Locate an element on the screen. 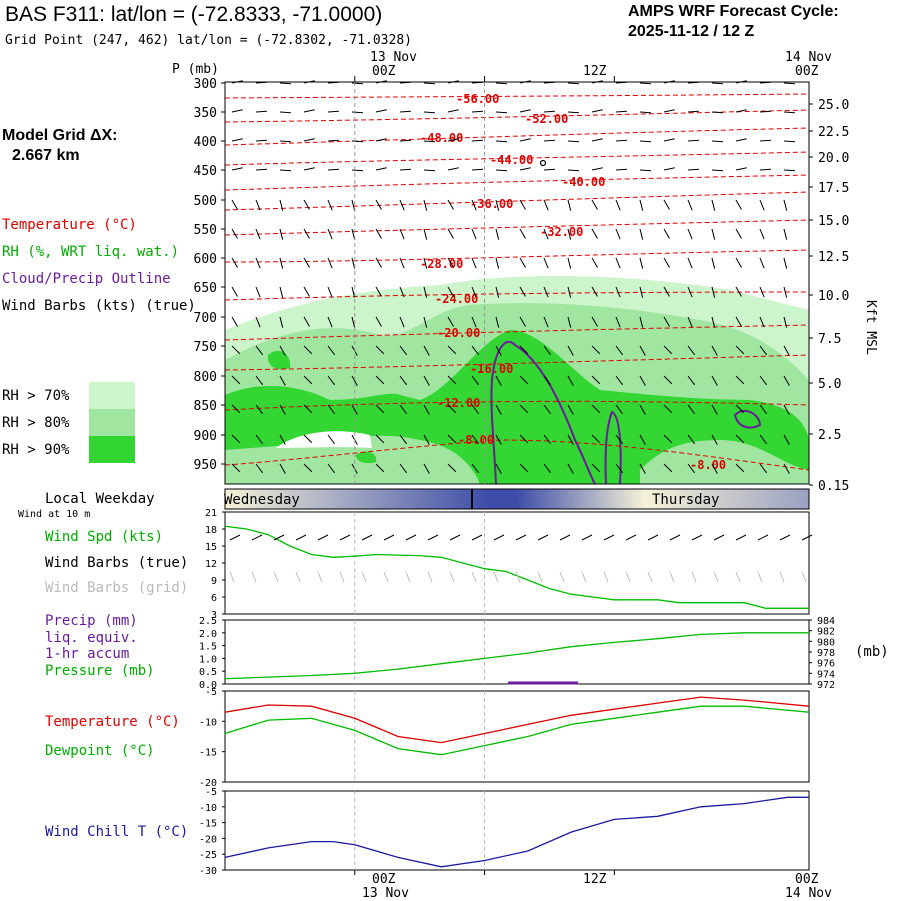 The width and height of the screenshot is (900, 901). windchill-tick-label: -10 is located at coordinates (208, 808).